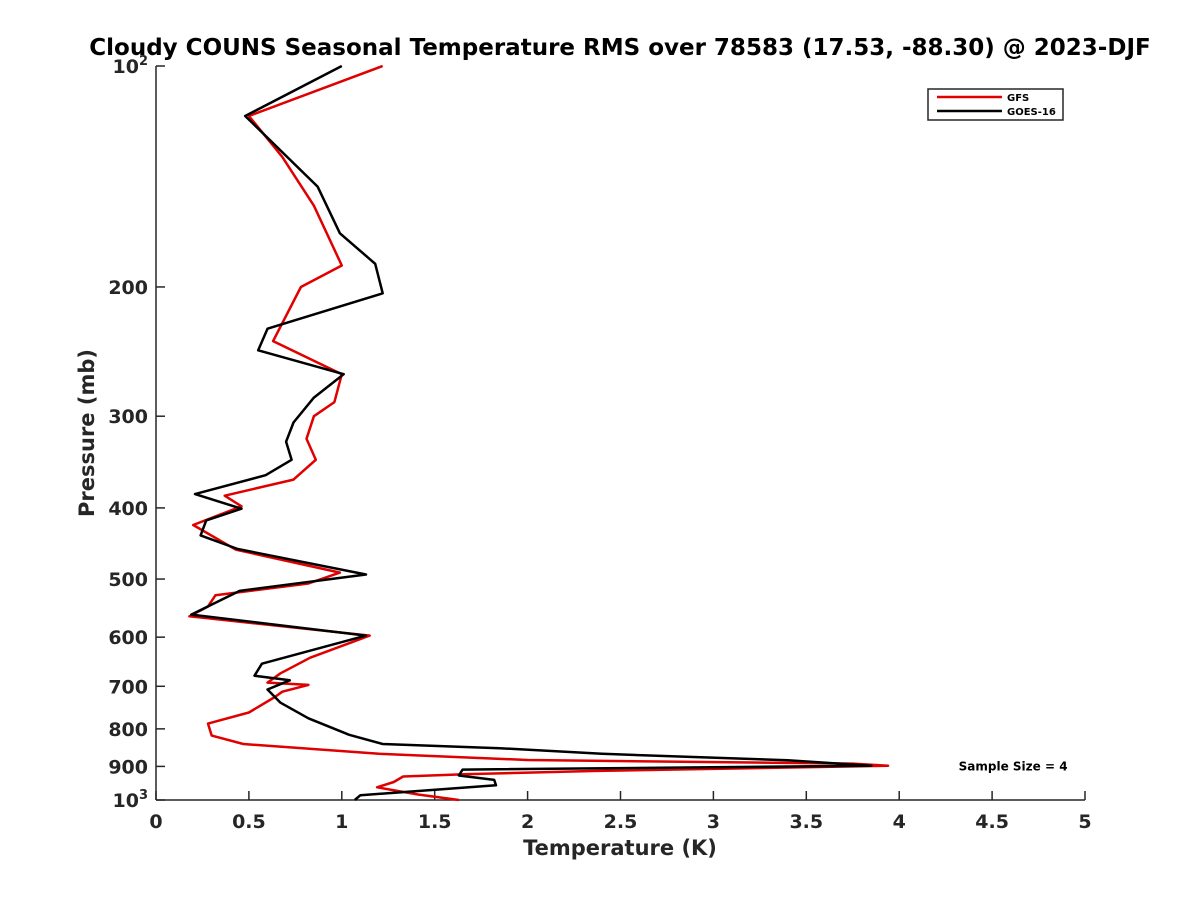 This screenshot has width=1200, height=900. I want to click on x-tick-label: 4.5, so click(992, 822).